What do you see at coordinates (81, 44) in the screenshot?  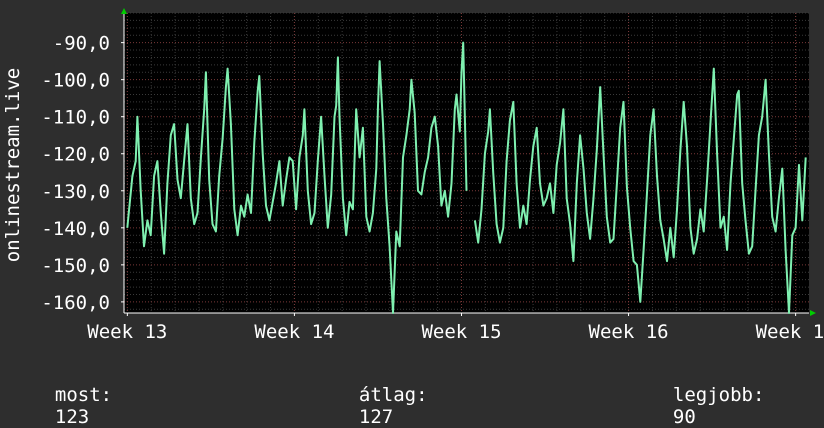 I see `y-tick-label: -90,0` at bounding box center [81, 44].